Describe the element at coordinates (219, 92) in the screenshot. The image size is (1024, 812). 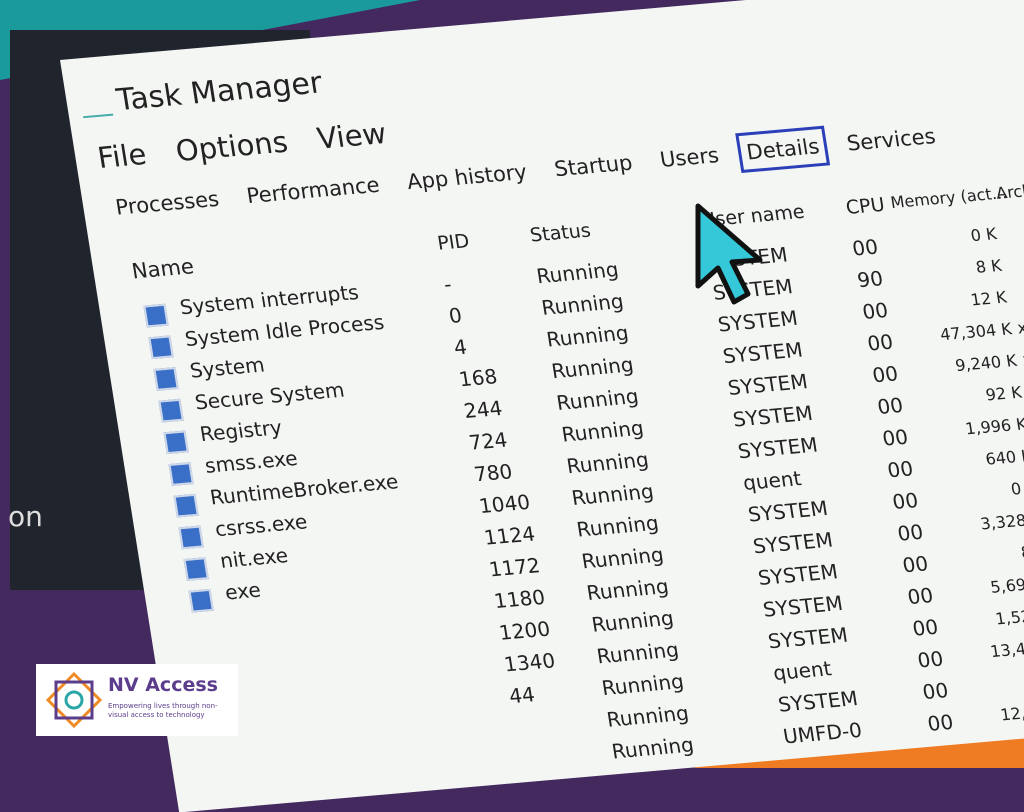
I see `window-title: Task Manager` at that location.